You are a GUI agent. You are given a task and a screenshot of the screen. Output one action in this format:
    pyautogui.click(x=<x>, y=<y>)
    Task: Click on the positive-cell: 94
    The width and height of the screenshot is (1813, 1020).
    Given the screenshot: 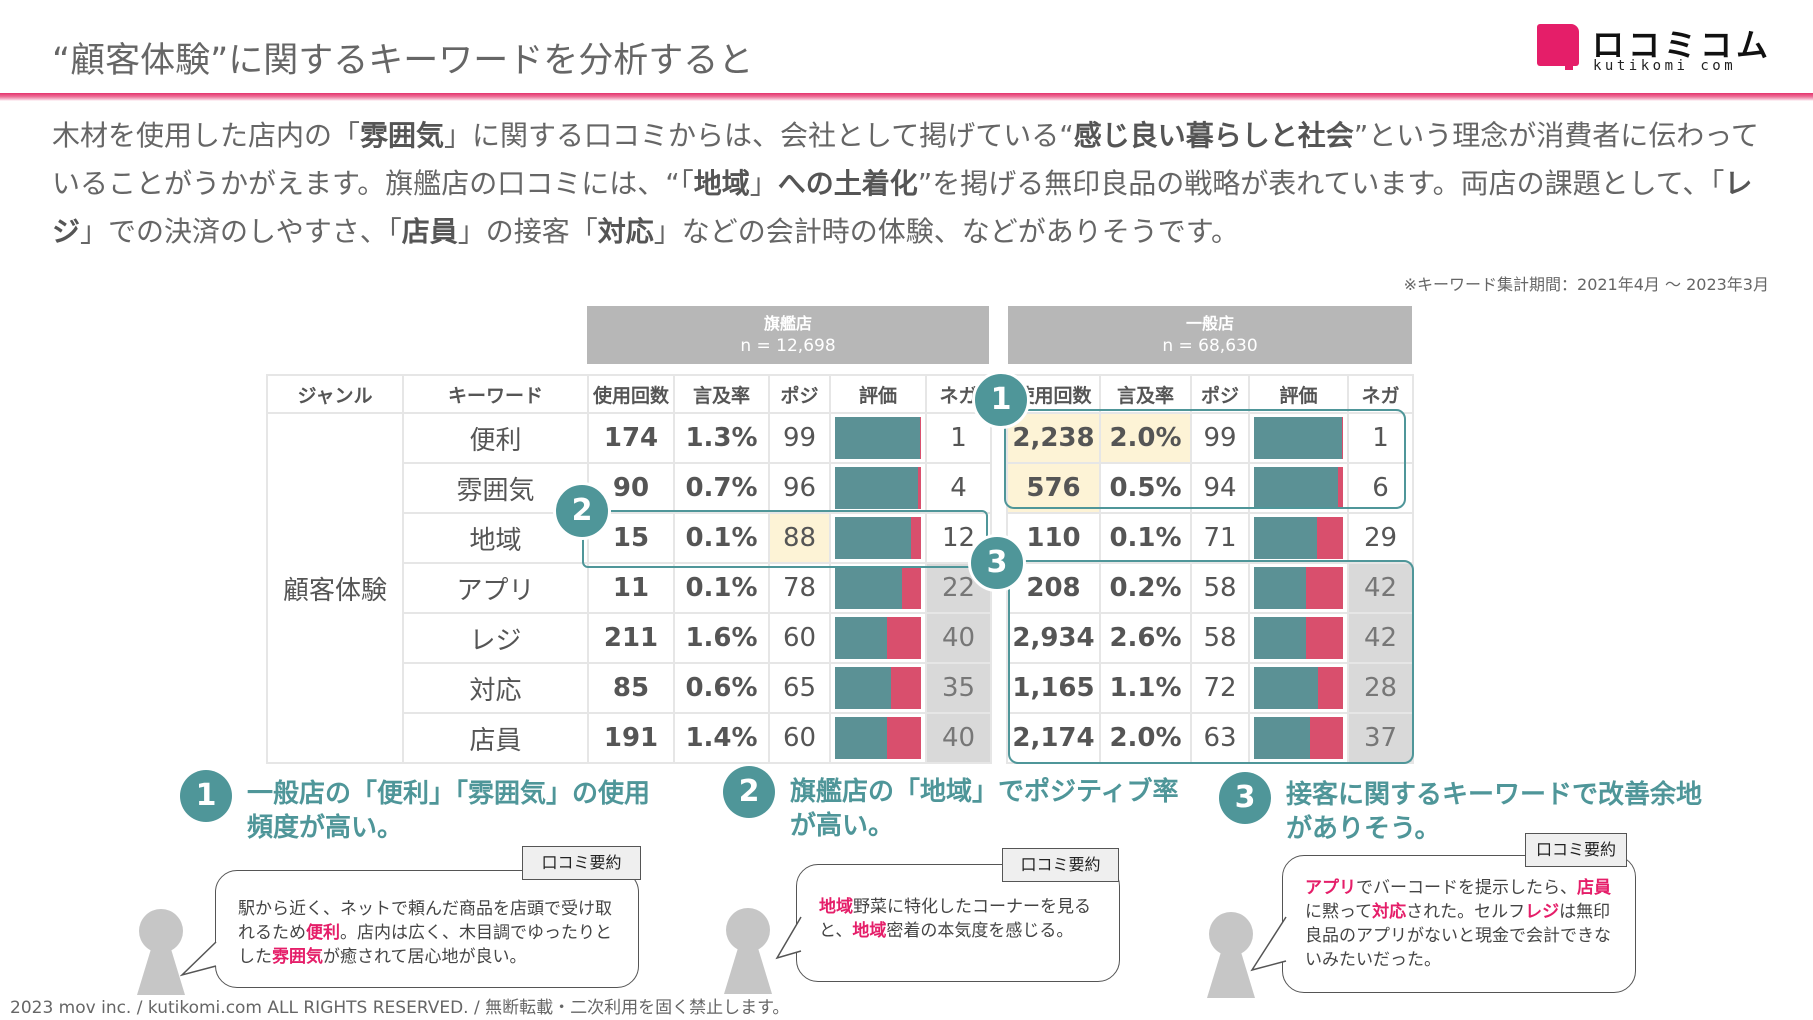 What is the action you would take?
    pyautogui.click(x=1220, y=488)
    